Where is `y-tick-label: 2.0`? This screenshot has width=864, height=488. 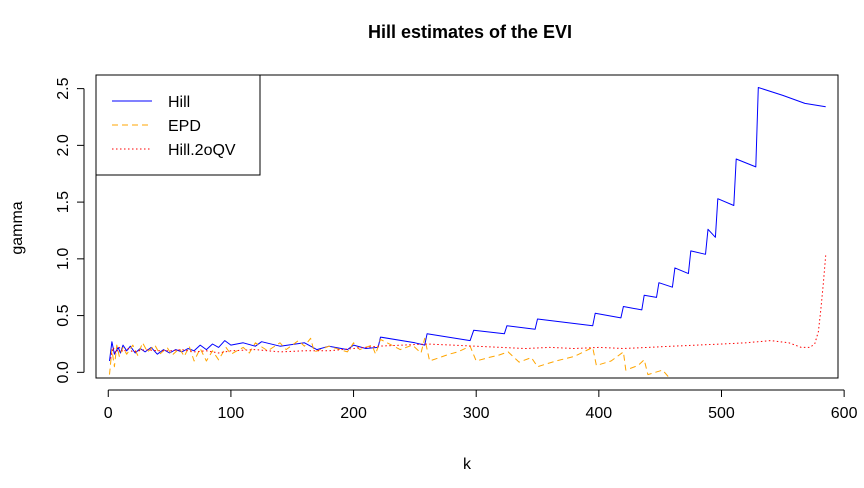
y-tick-label: 2.0 is located at coordinates (63, 145).